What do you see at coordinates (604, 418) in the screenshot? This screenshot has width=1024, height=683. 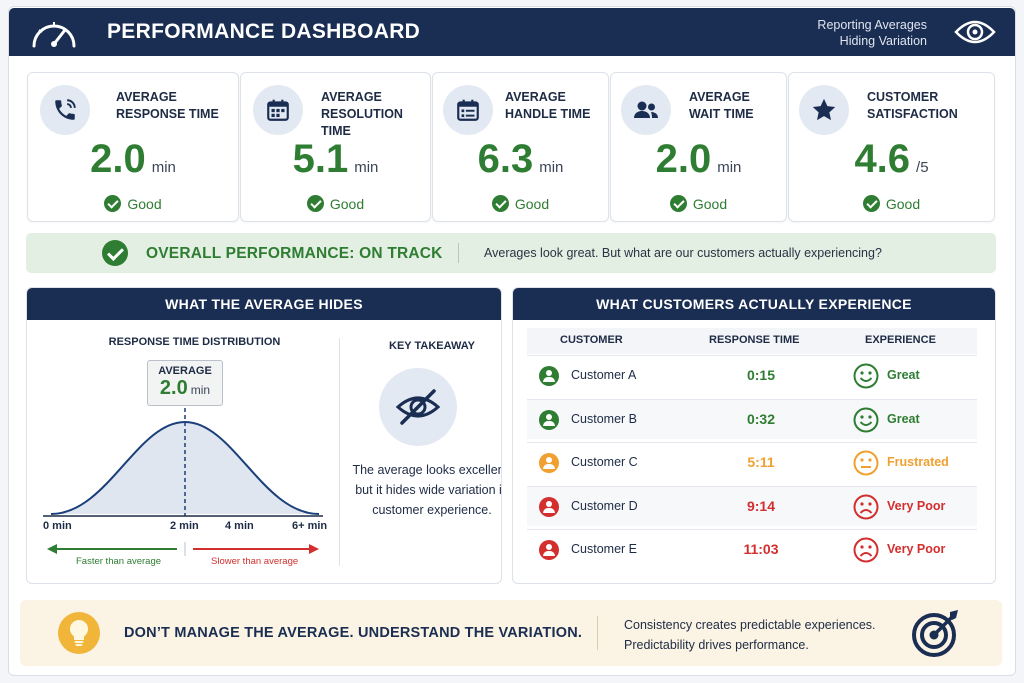 I see `customer-name: Customer B` at bounding box center [604, 418].